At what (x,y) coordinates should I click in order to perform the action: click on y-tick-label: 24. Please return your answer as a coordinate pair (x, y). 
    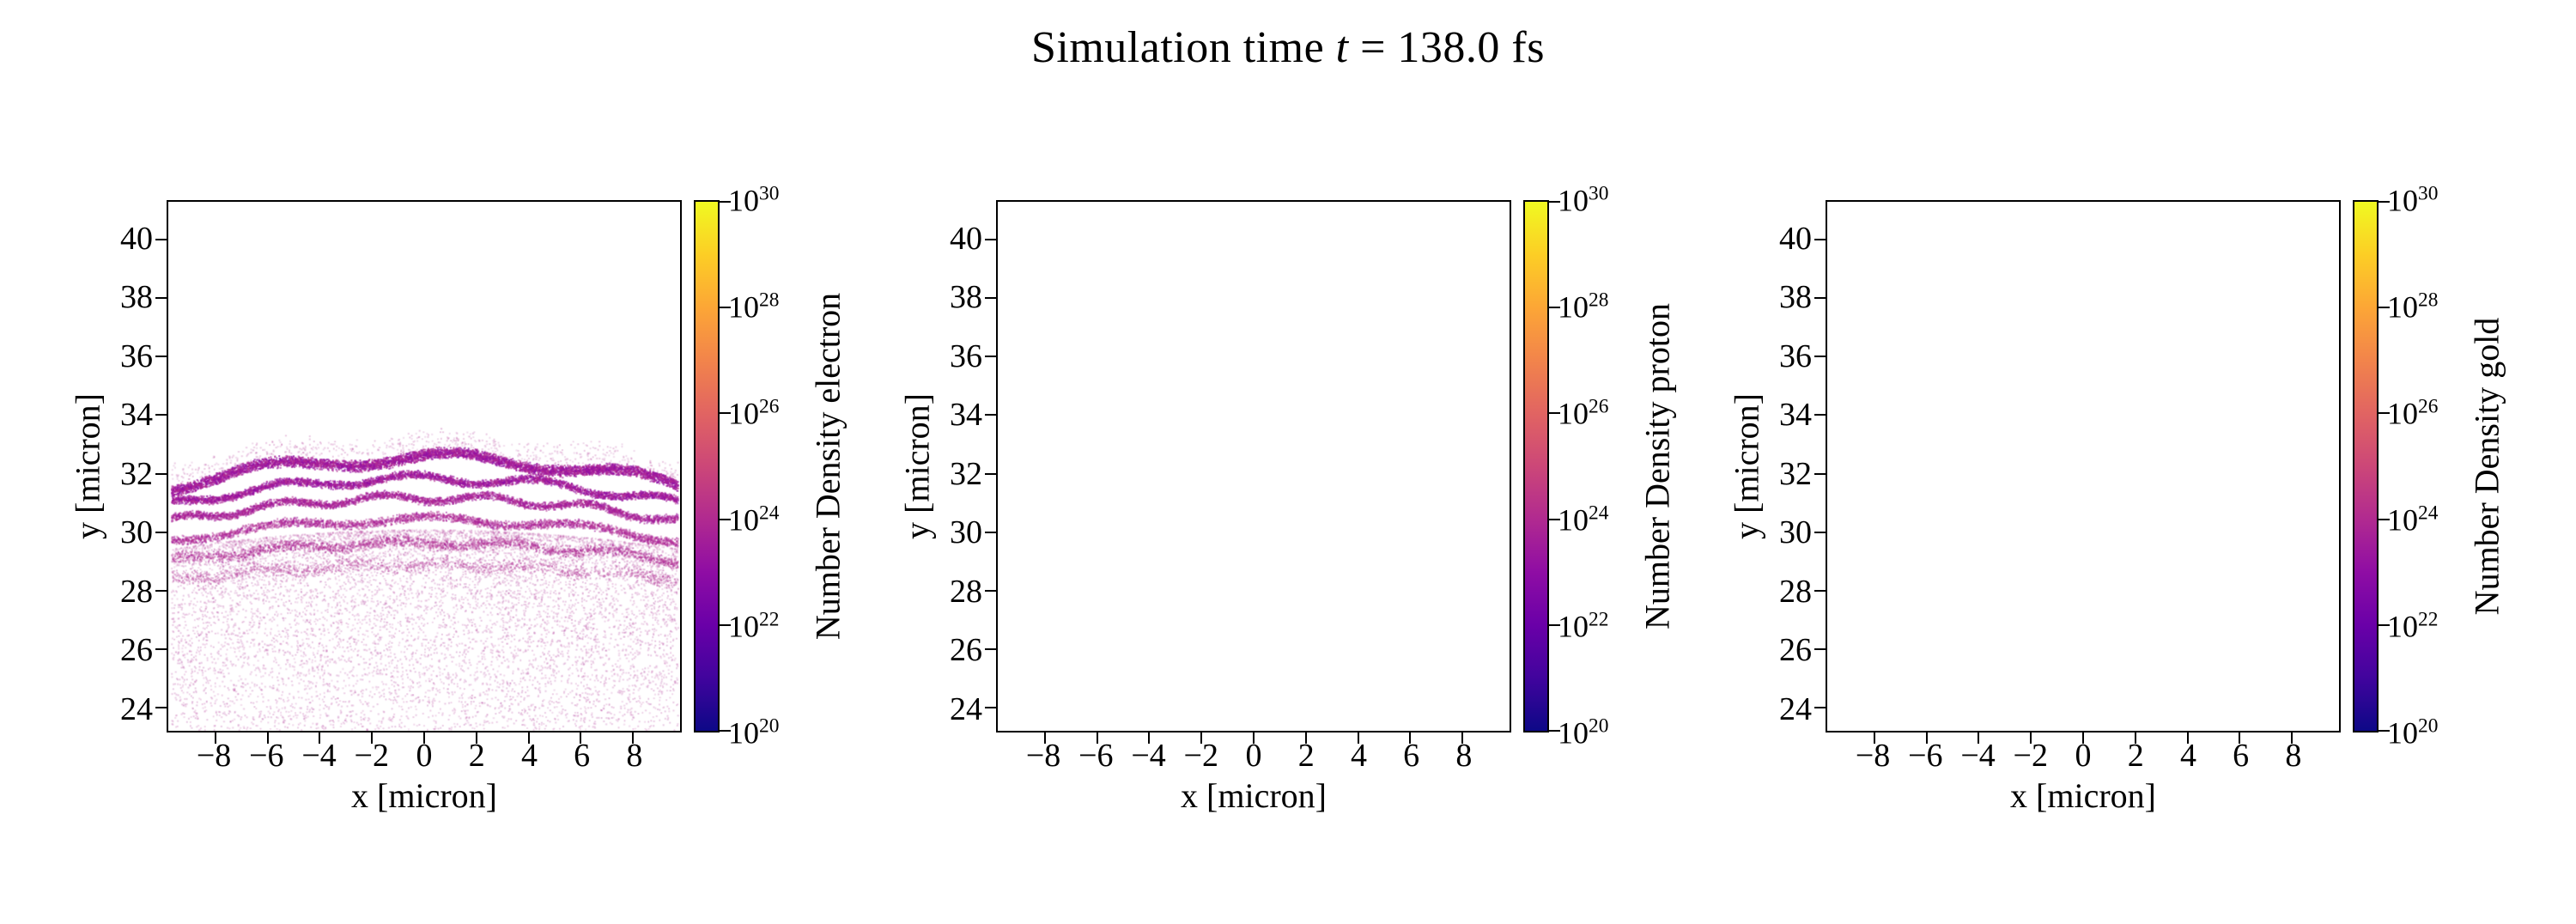
    Looking at the image, I should click on (1795, 708).